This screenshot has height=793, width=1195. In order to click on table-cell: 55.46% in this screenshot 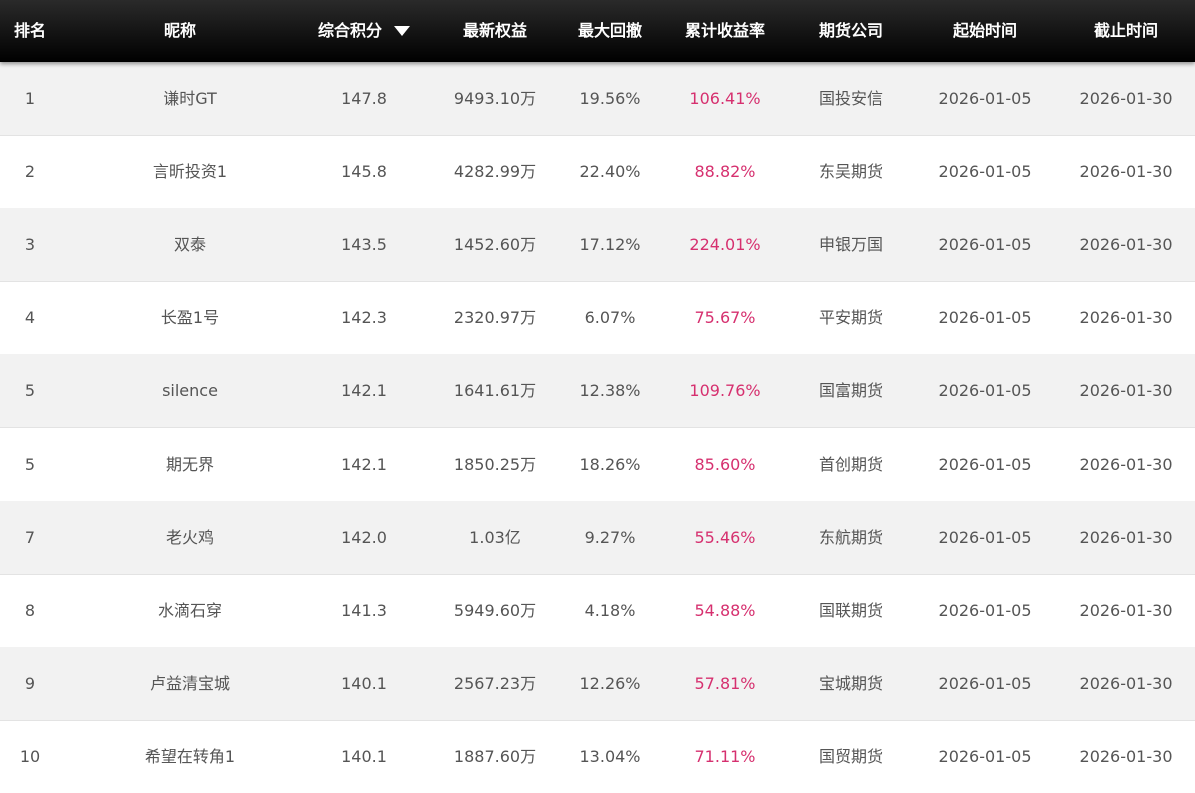, I will do `click(725, 537)`.